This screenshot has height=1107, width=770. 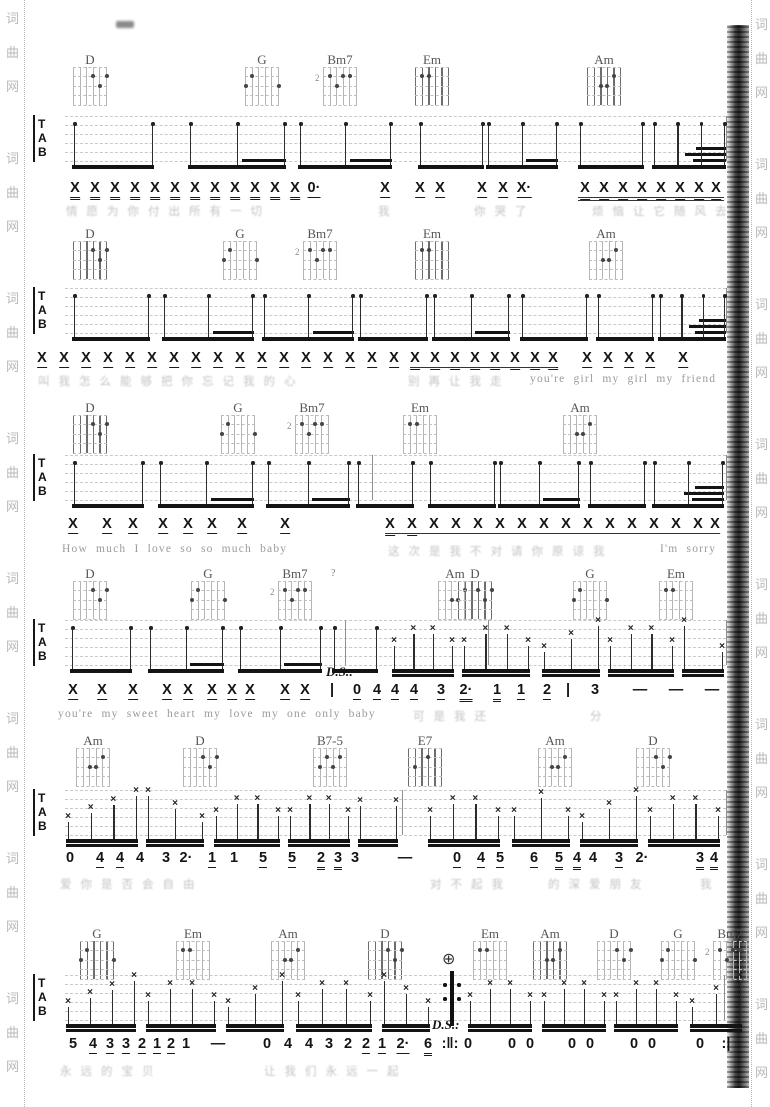 I want to click on watermark-char: 曲, so click(x=13, y=612).